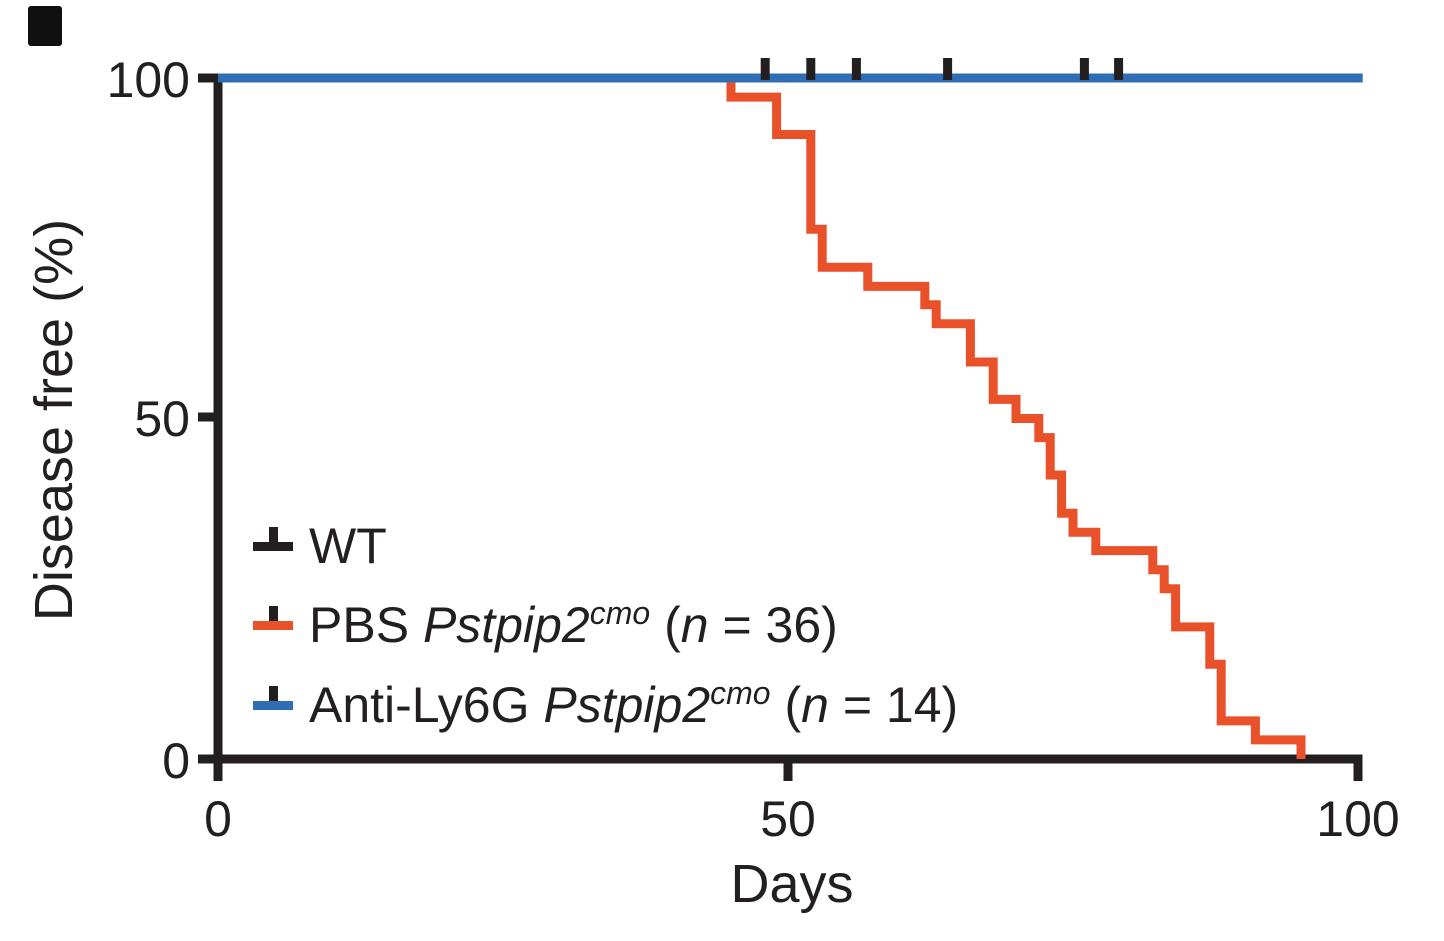  Describe the element at coordinates (148, 80) in the screenshot. I see `y-tick-label-100: 100` at that location.